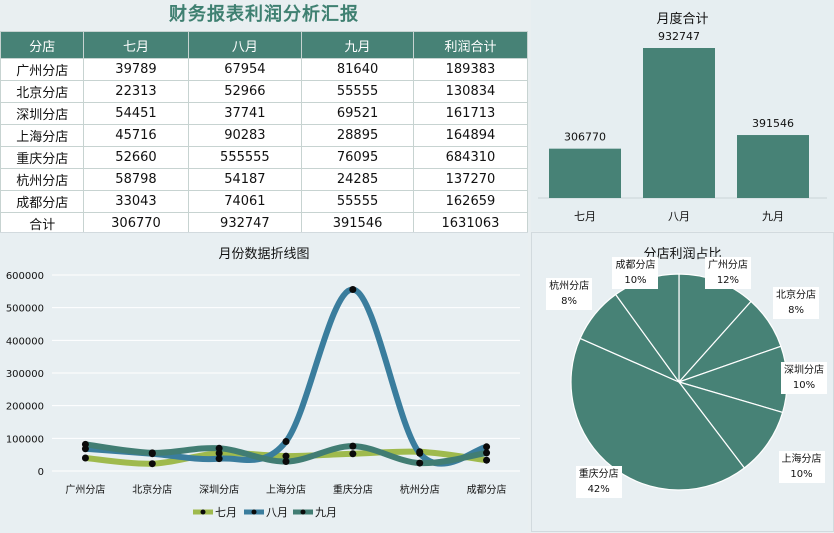 The image size is (834, 533). I want to click on pie-category-label: 杭州分店, so click(569, 286).